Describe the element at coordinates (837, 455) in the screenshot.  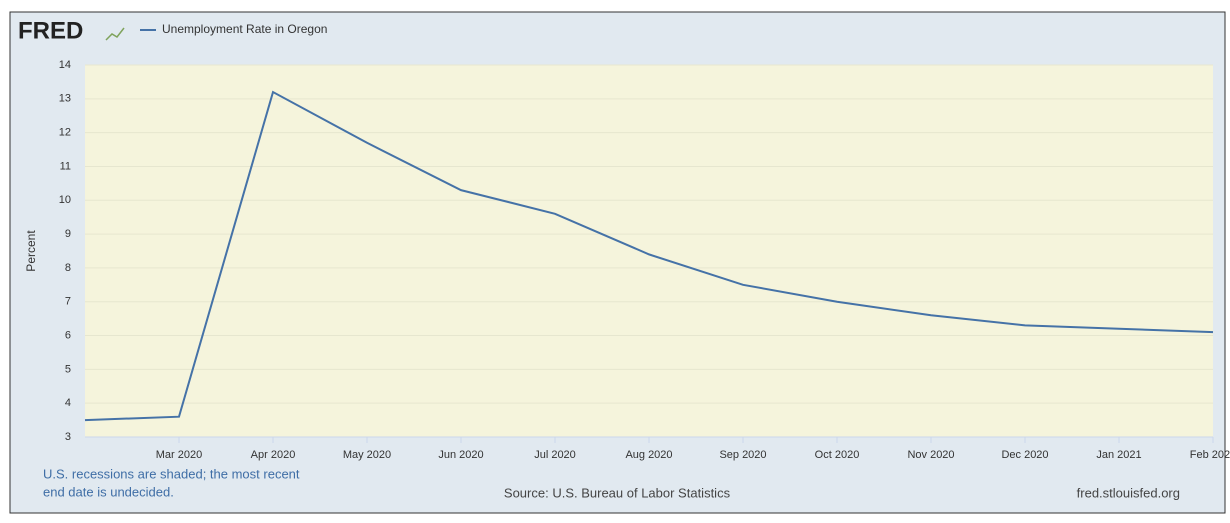
I see `x-tick-label: Oct 2020` at that location.